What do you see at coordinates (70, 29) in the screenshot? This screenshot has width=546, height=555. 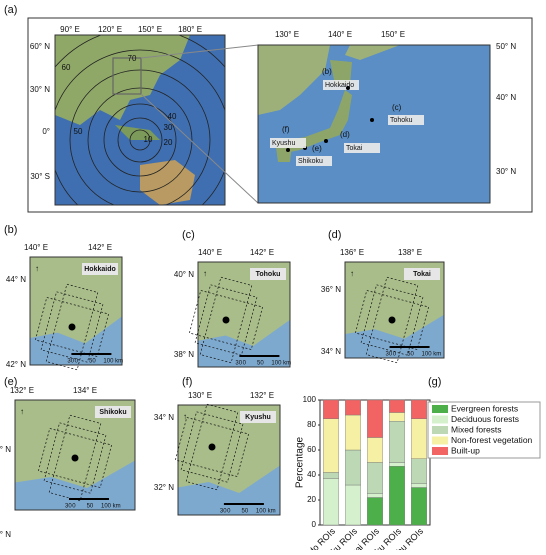 I see `lon-label: 90° E` at bounding box center [70, 29].